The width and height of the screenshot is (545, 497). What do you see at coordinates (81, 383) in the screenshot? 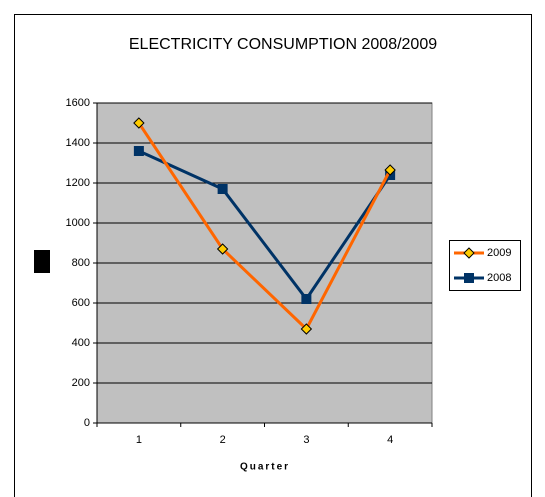
I see `y-tick-label: 200` at bounding box center [81, 383].